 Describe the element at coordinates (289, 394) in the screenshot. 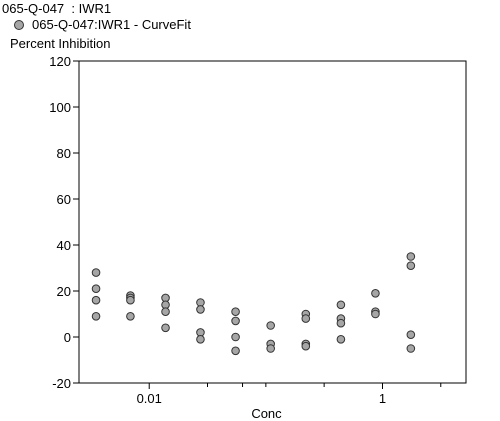

I see `x-axis: 0.01 1` at that location.